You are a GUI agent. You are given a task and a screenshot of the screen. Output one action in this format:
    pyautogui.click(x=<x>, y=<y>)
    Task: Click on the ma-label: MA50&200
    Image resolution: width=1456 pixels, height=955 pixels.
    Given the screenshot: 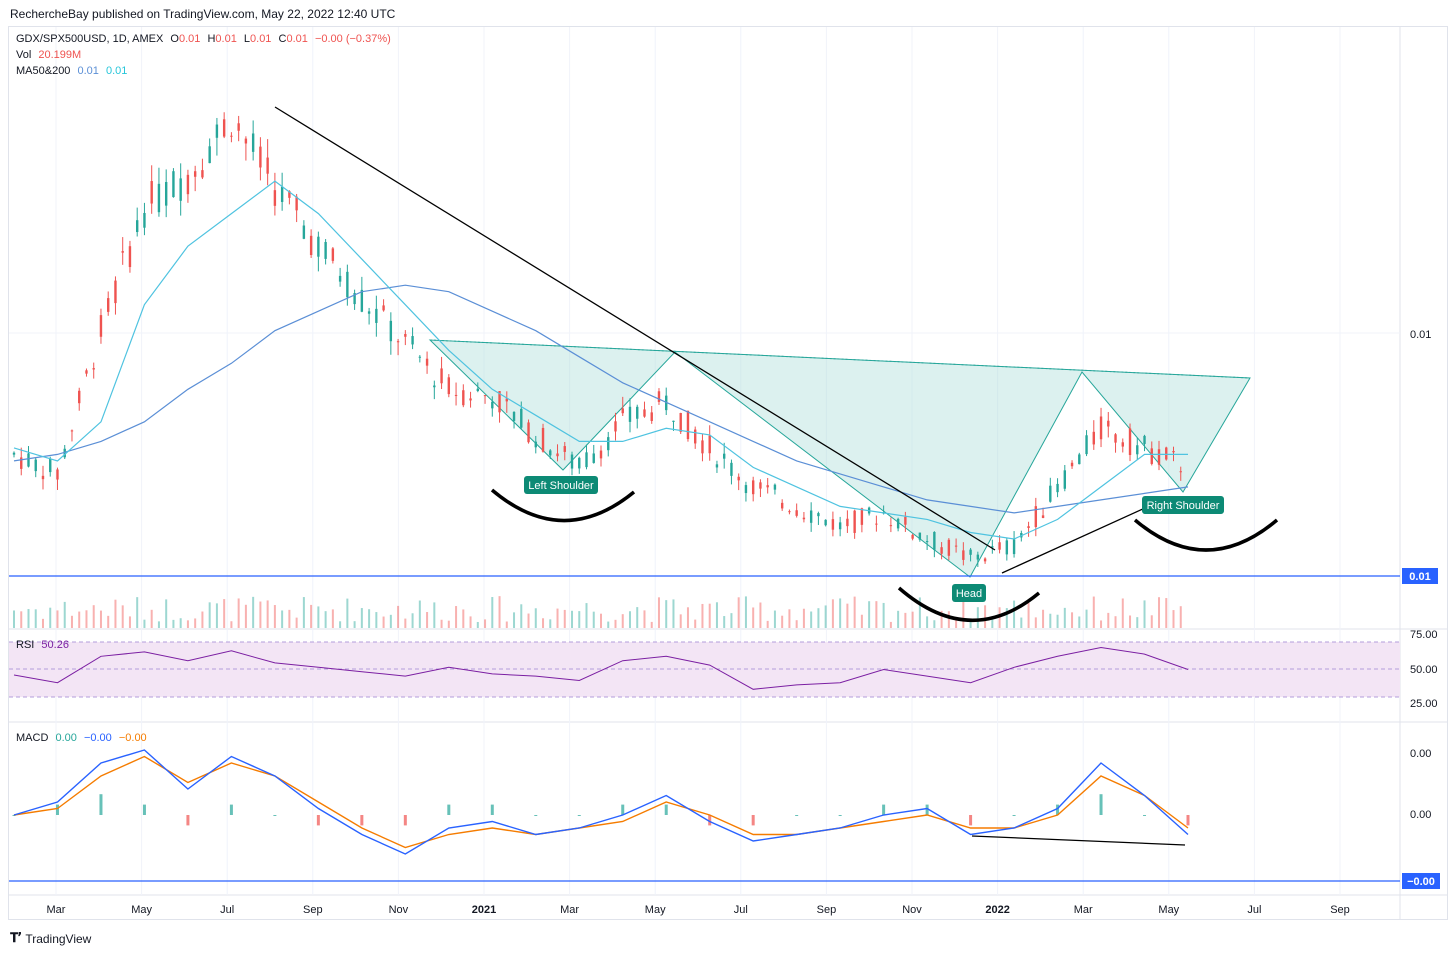 What is the action you would take?
    pyautogui.click(x=43, y=71)
    